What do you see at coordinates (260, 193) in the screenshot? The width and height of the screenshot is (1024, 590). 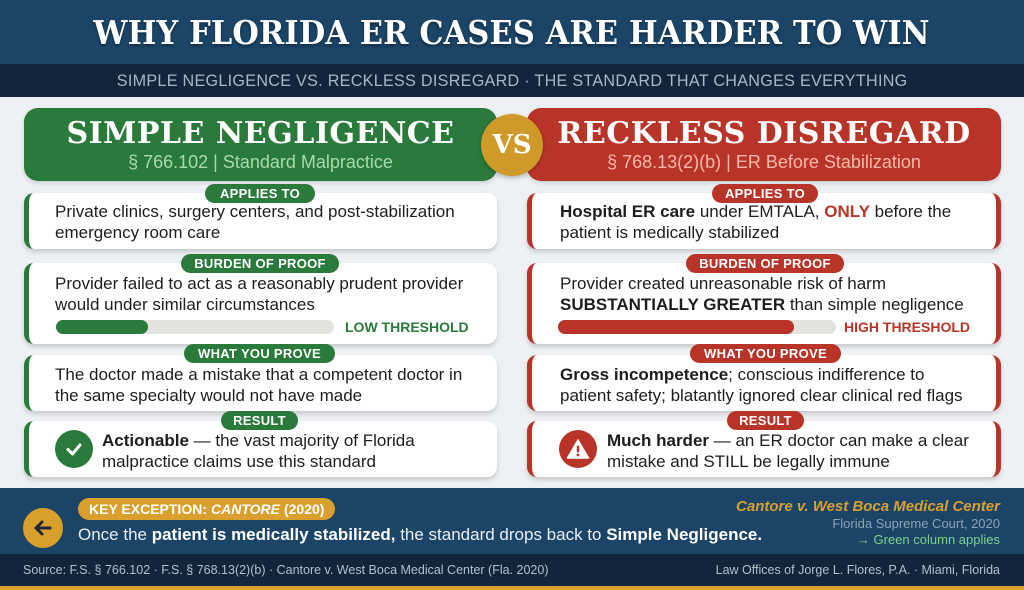 I see `left-applies-to-label: APPLIES TO` at bounding box center [260, 193].